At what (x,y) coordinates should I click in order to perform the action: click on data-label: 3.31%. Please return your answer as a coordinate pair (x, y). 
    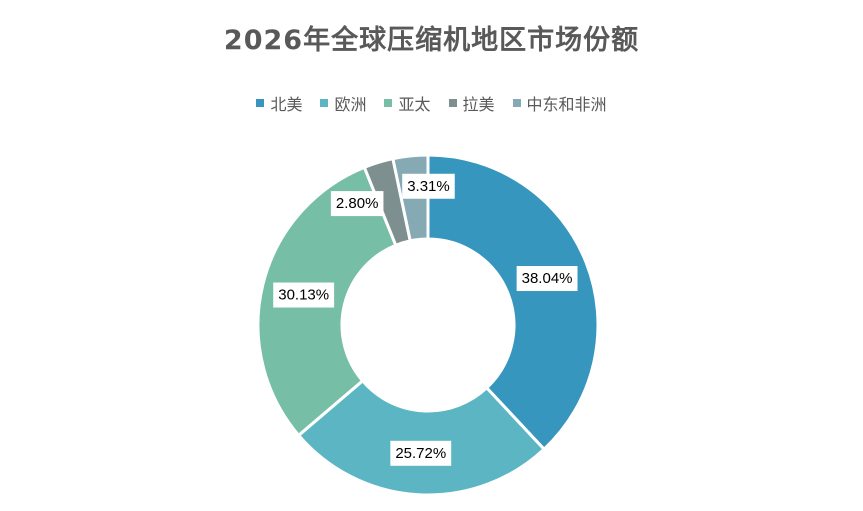
    Looking at the image, I should click on (428, 186).